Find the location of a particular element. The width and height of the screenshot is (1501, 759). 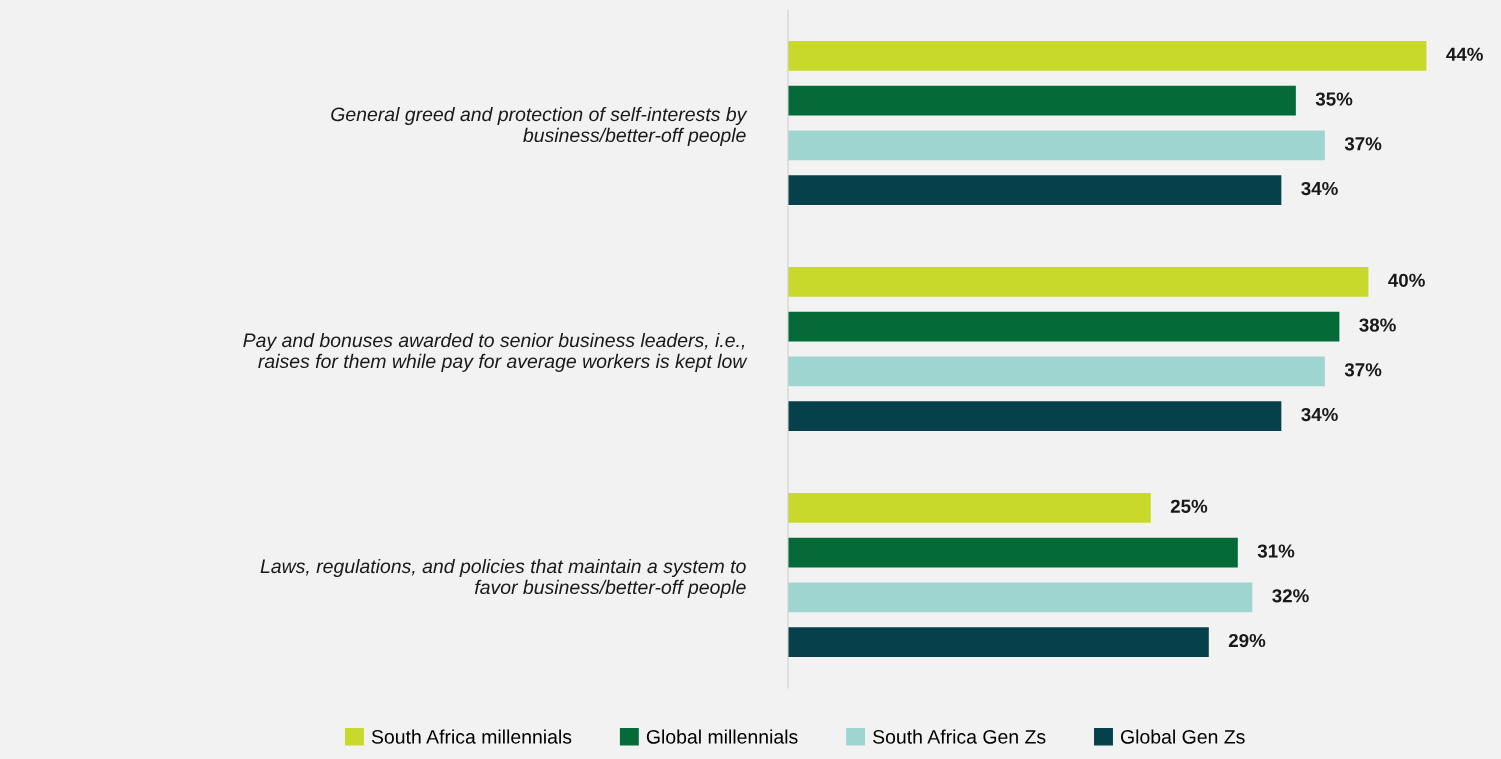

y-tick-label: General greed and protection of self-interests by business/better-off people is located at coordinates (539, 126).